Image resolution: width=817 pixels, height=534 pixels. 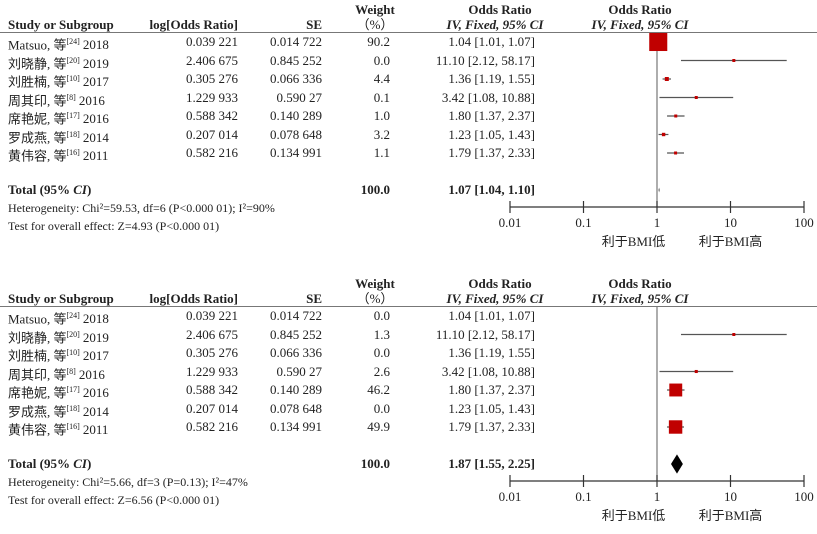 I want to click on study-log-or: 0.305 276, so click(x=212, y=78).